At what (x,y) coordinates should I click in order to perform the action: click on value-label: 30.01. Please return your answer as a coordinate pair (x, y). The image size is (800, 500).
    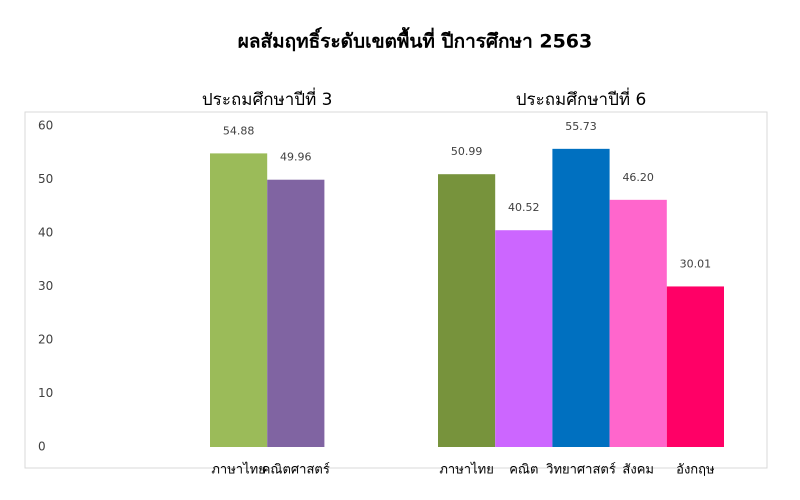
    Looking at the image, I should click on (696, 263).